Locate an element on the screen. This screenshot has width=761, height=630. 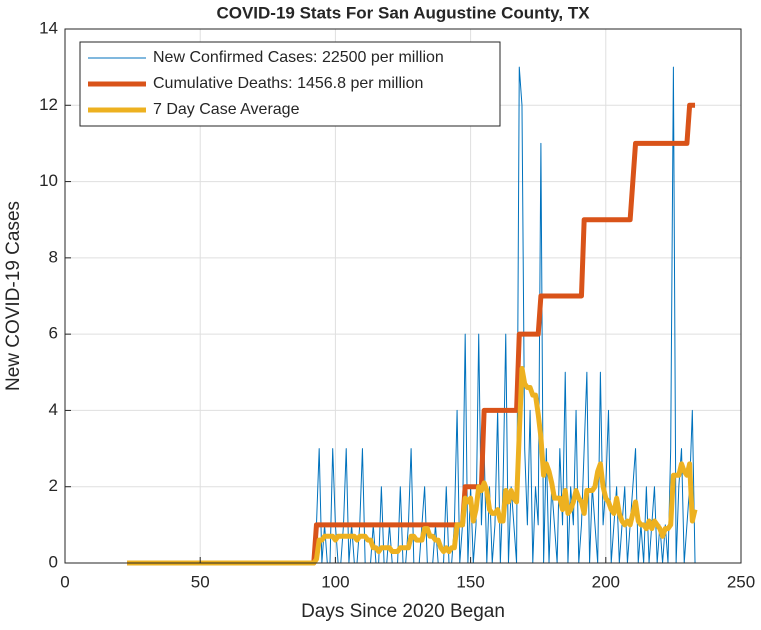
y-tick-label: 6 is located at coordinates (53, 333).